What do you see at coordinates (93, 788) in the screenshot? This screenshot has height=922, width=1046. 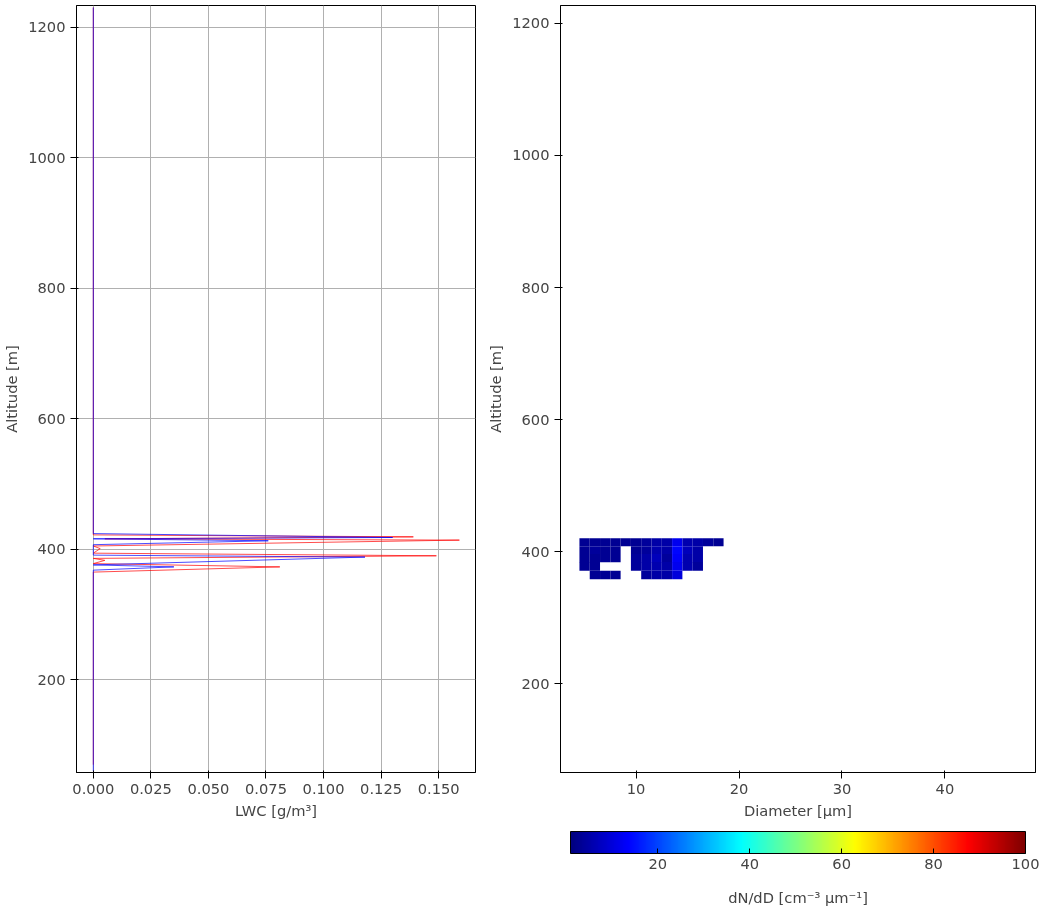 I see `x-tick-label: 0.000` at bounding box center [93, 788].